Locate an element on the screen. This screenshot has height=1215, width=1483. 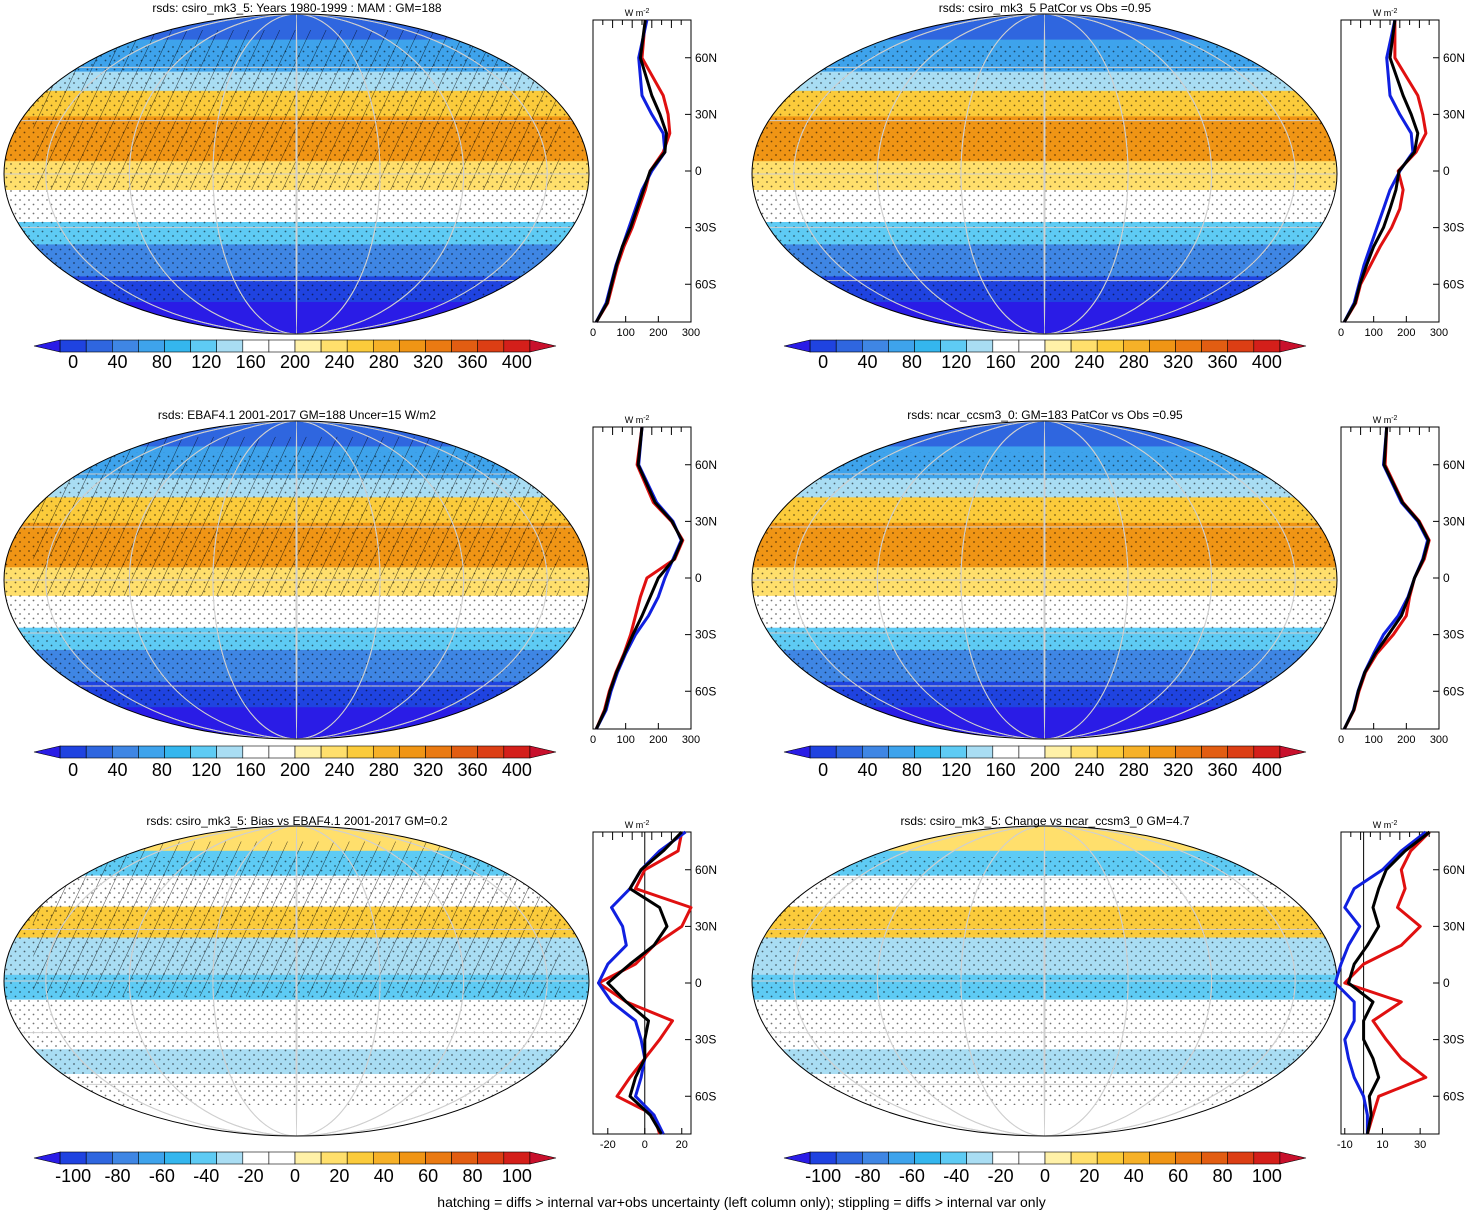
colorbar-tick-label: 60 is located at coordinates (1178, 1176).